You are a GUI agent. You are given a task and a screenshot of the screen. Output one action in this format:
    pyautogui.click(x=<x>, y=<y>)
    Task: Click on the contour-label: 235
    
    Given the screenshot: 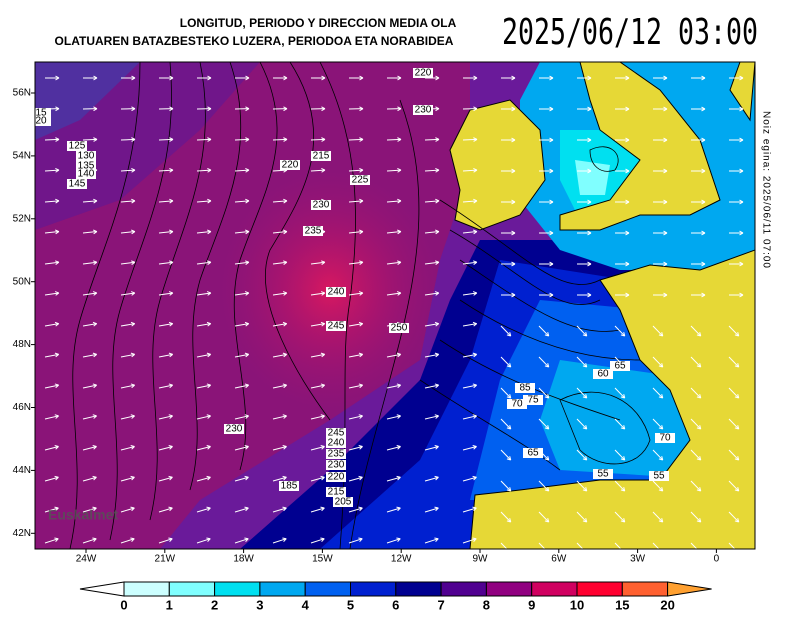 What is the action you would take?
    pyautogui.click(x=336, y=454)
    